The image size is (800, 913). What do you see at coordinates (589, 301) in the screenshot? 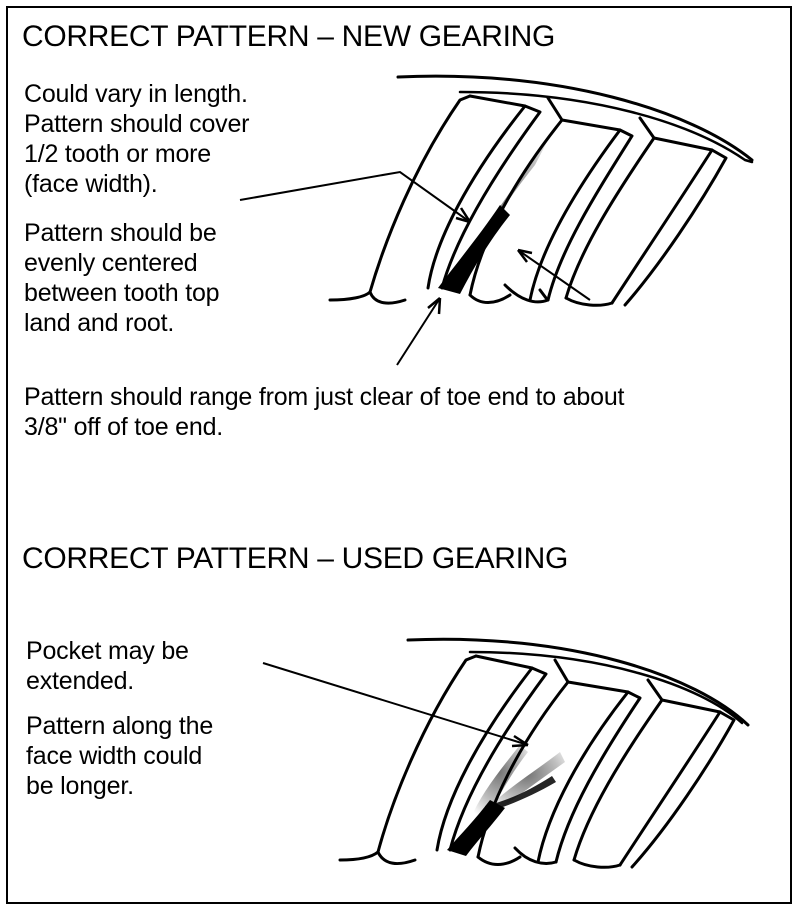
I see `tooth-3-root` at bounding box center [589, 301].